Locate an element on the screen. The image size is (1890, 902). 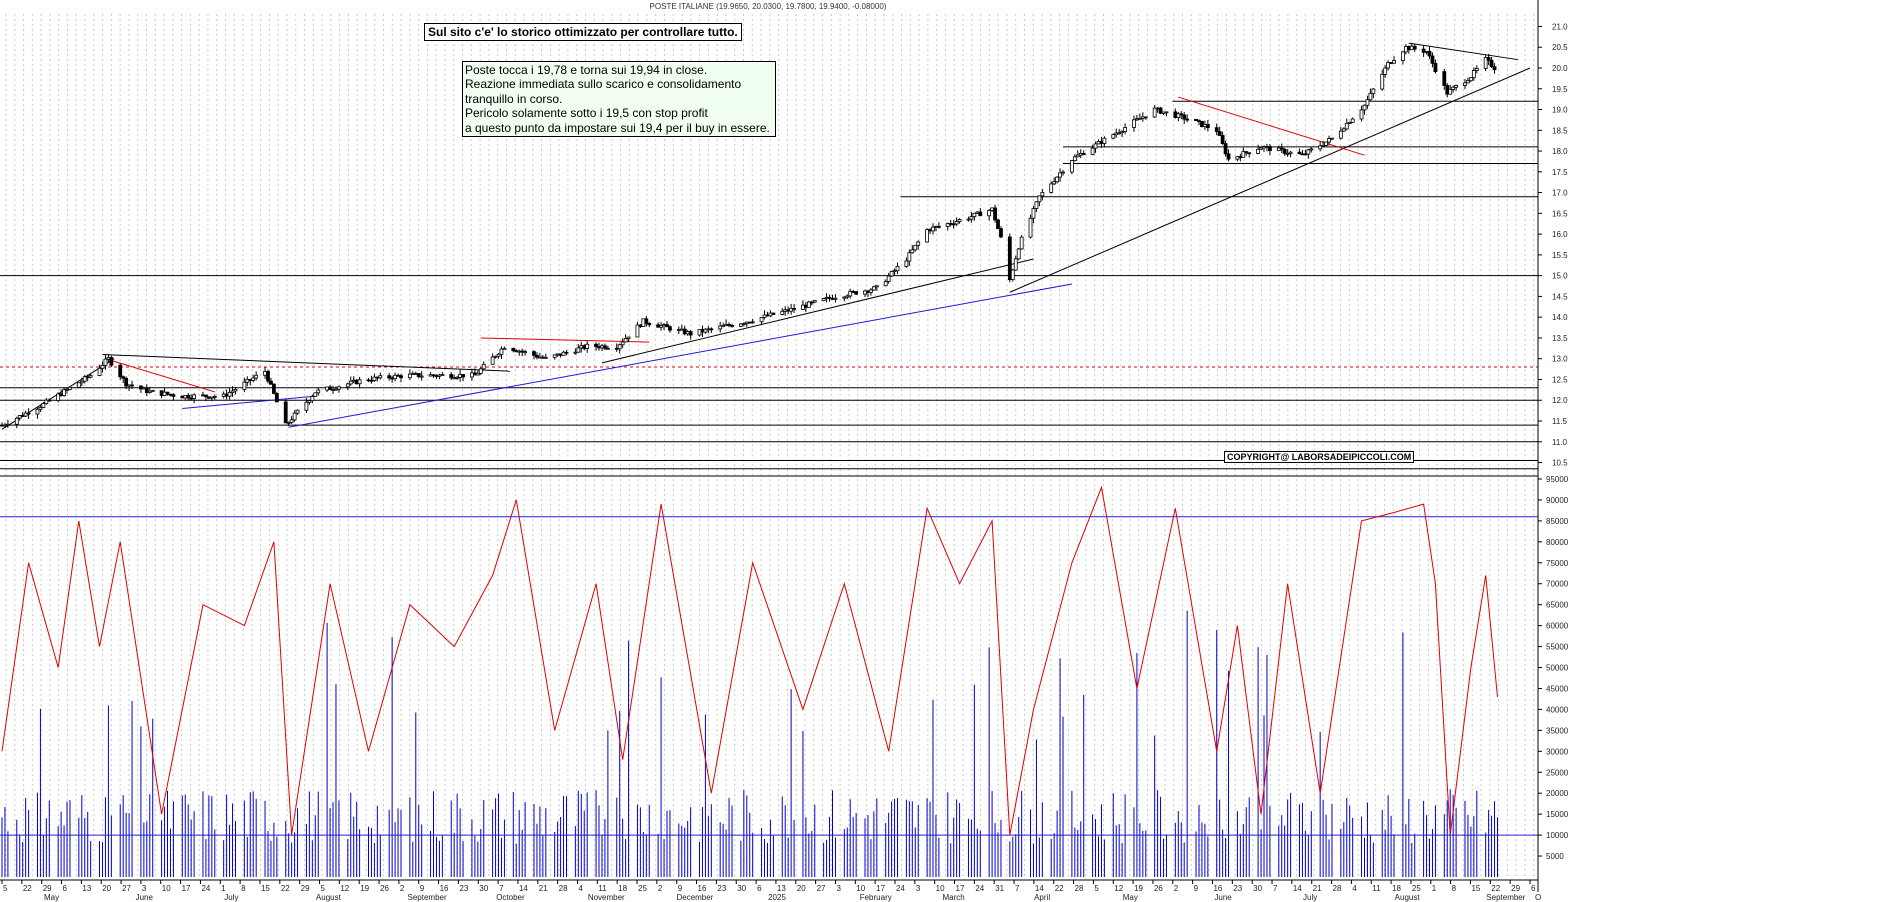
day-tick-label: 25 is located at coordinates (642, 888).